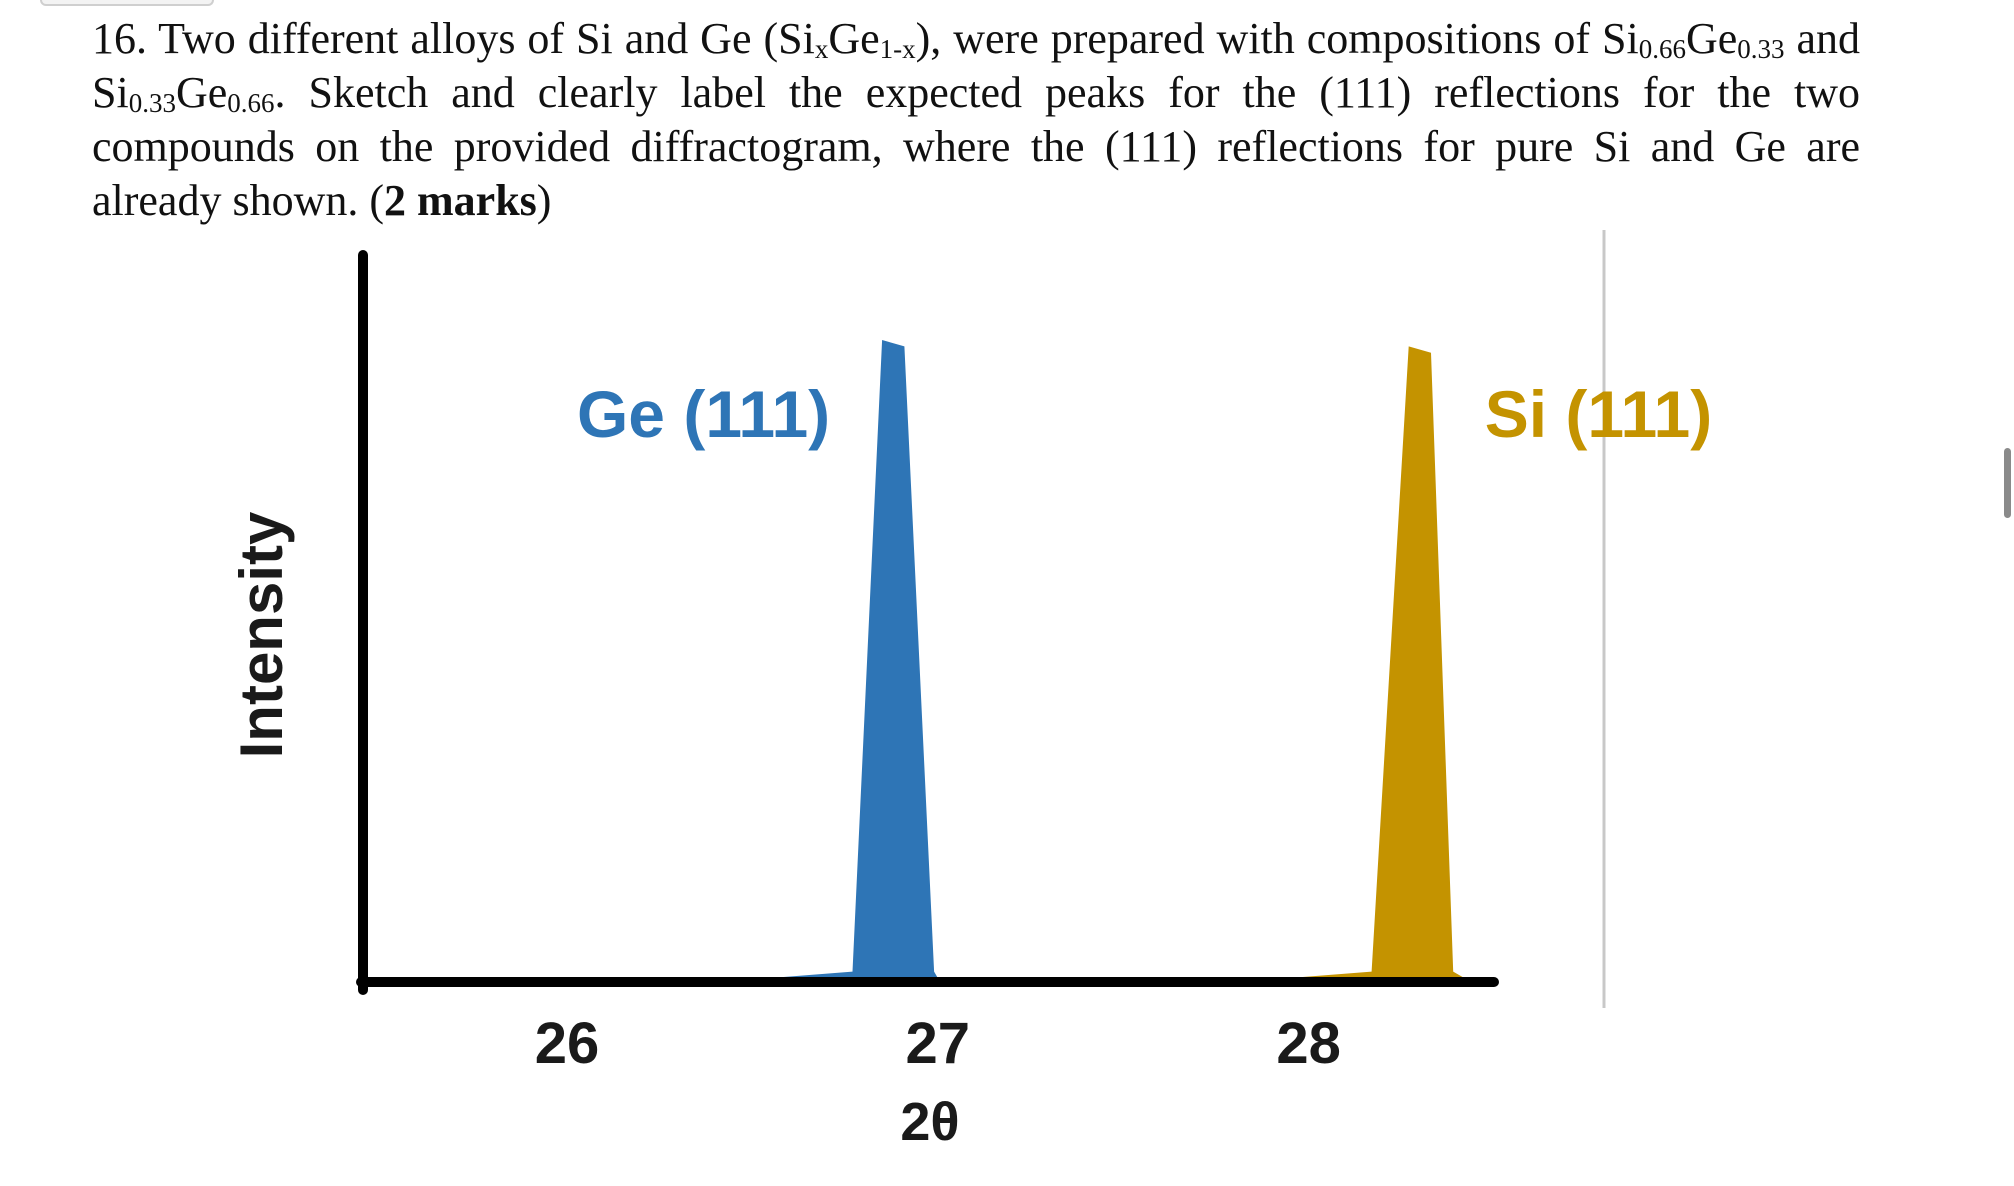 This screenshot has width=2014, height=1186. What do you see at coordinates (544, 200) in the screenshot?
I see `question-text-part: )` at bounding box center [544, 200].